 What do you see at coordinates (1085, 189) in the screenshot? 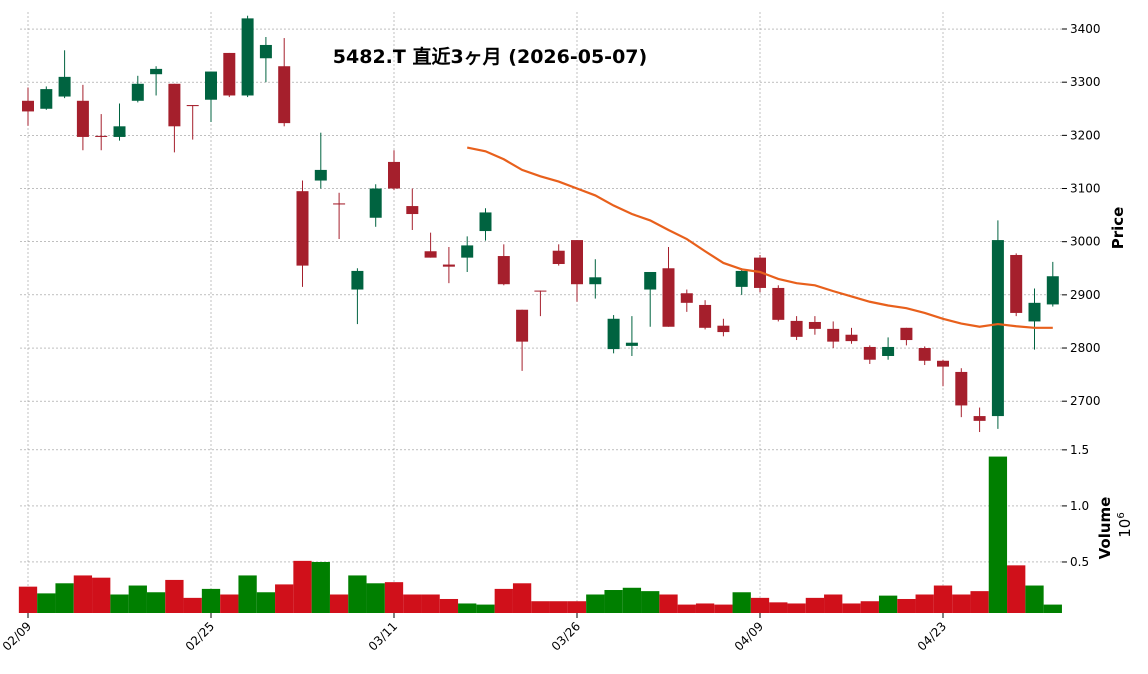
I see `y-tick-label: 3100` at bounding box center [1085, 189].